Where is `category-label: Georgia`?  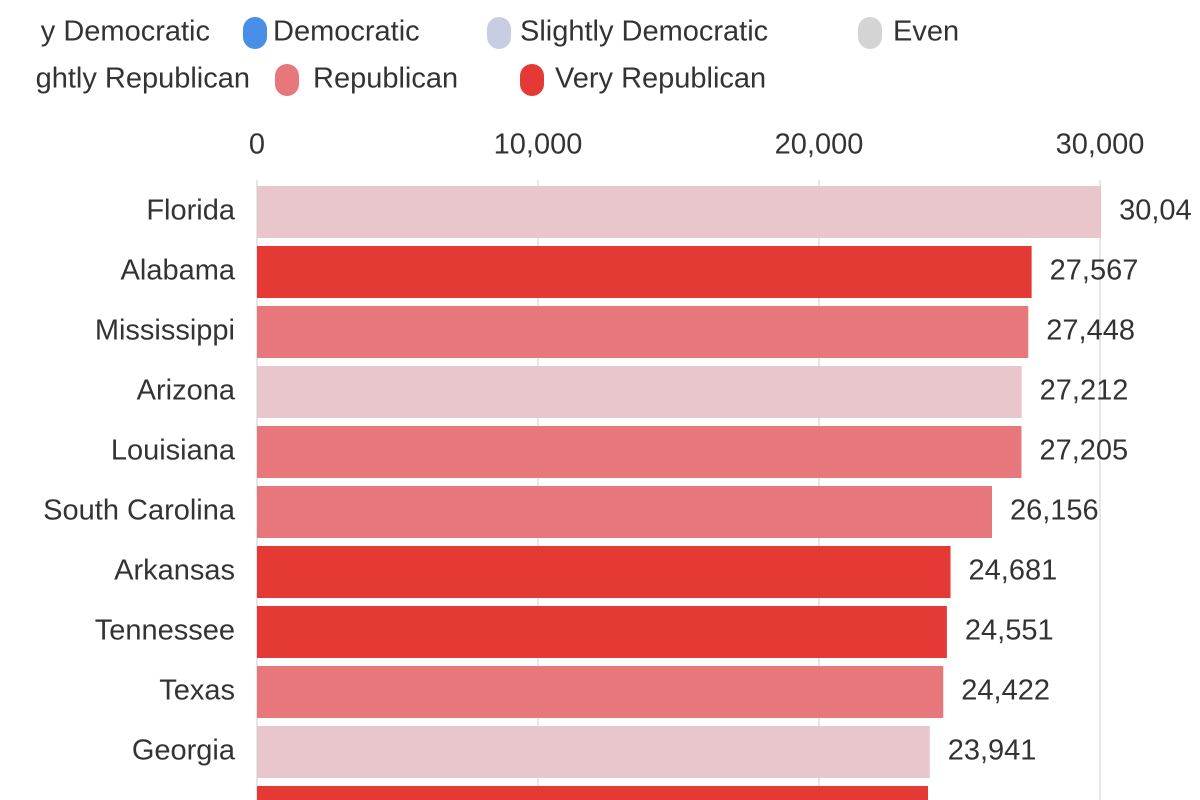 category-label: Georgia is located at coordinates (184, 751).